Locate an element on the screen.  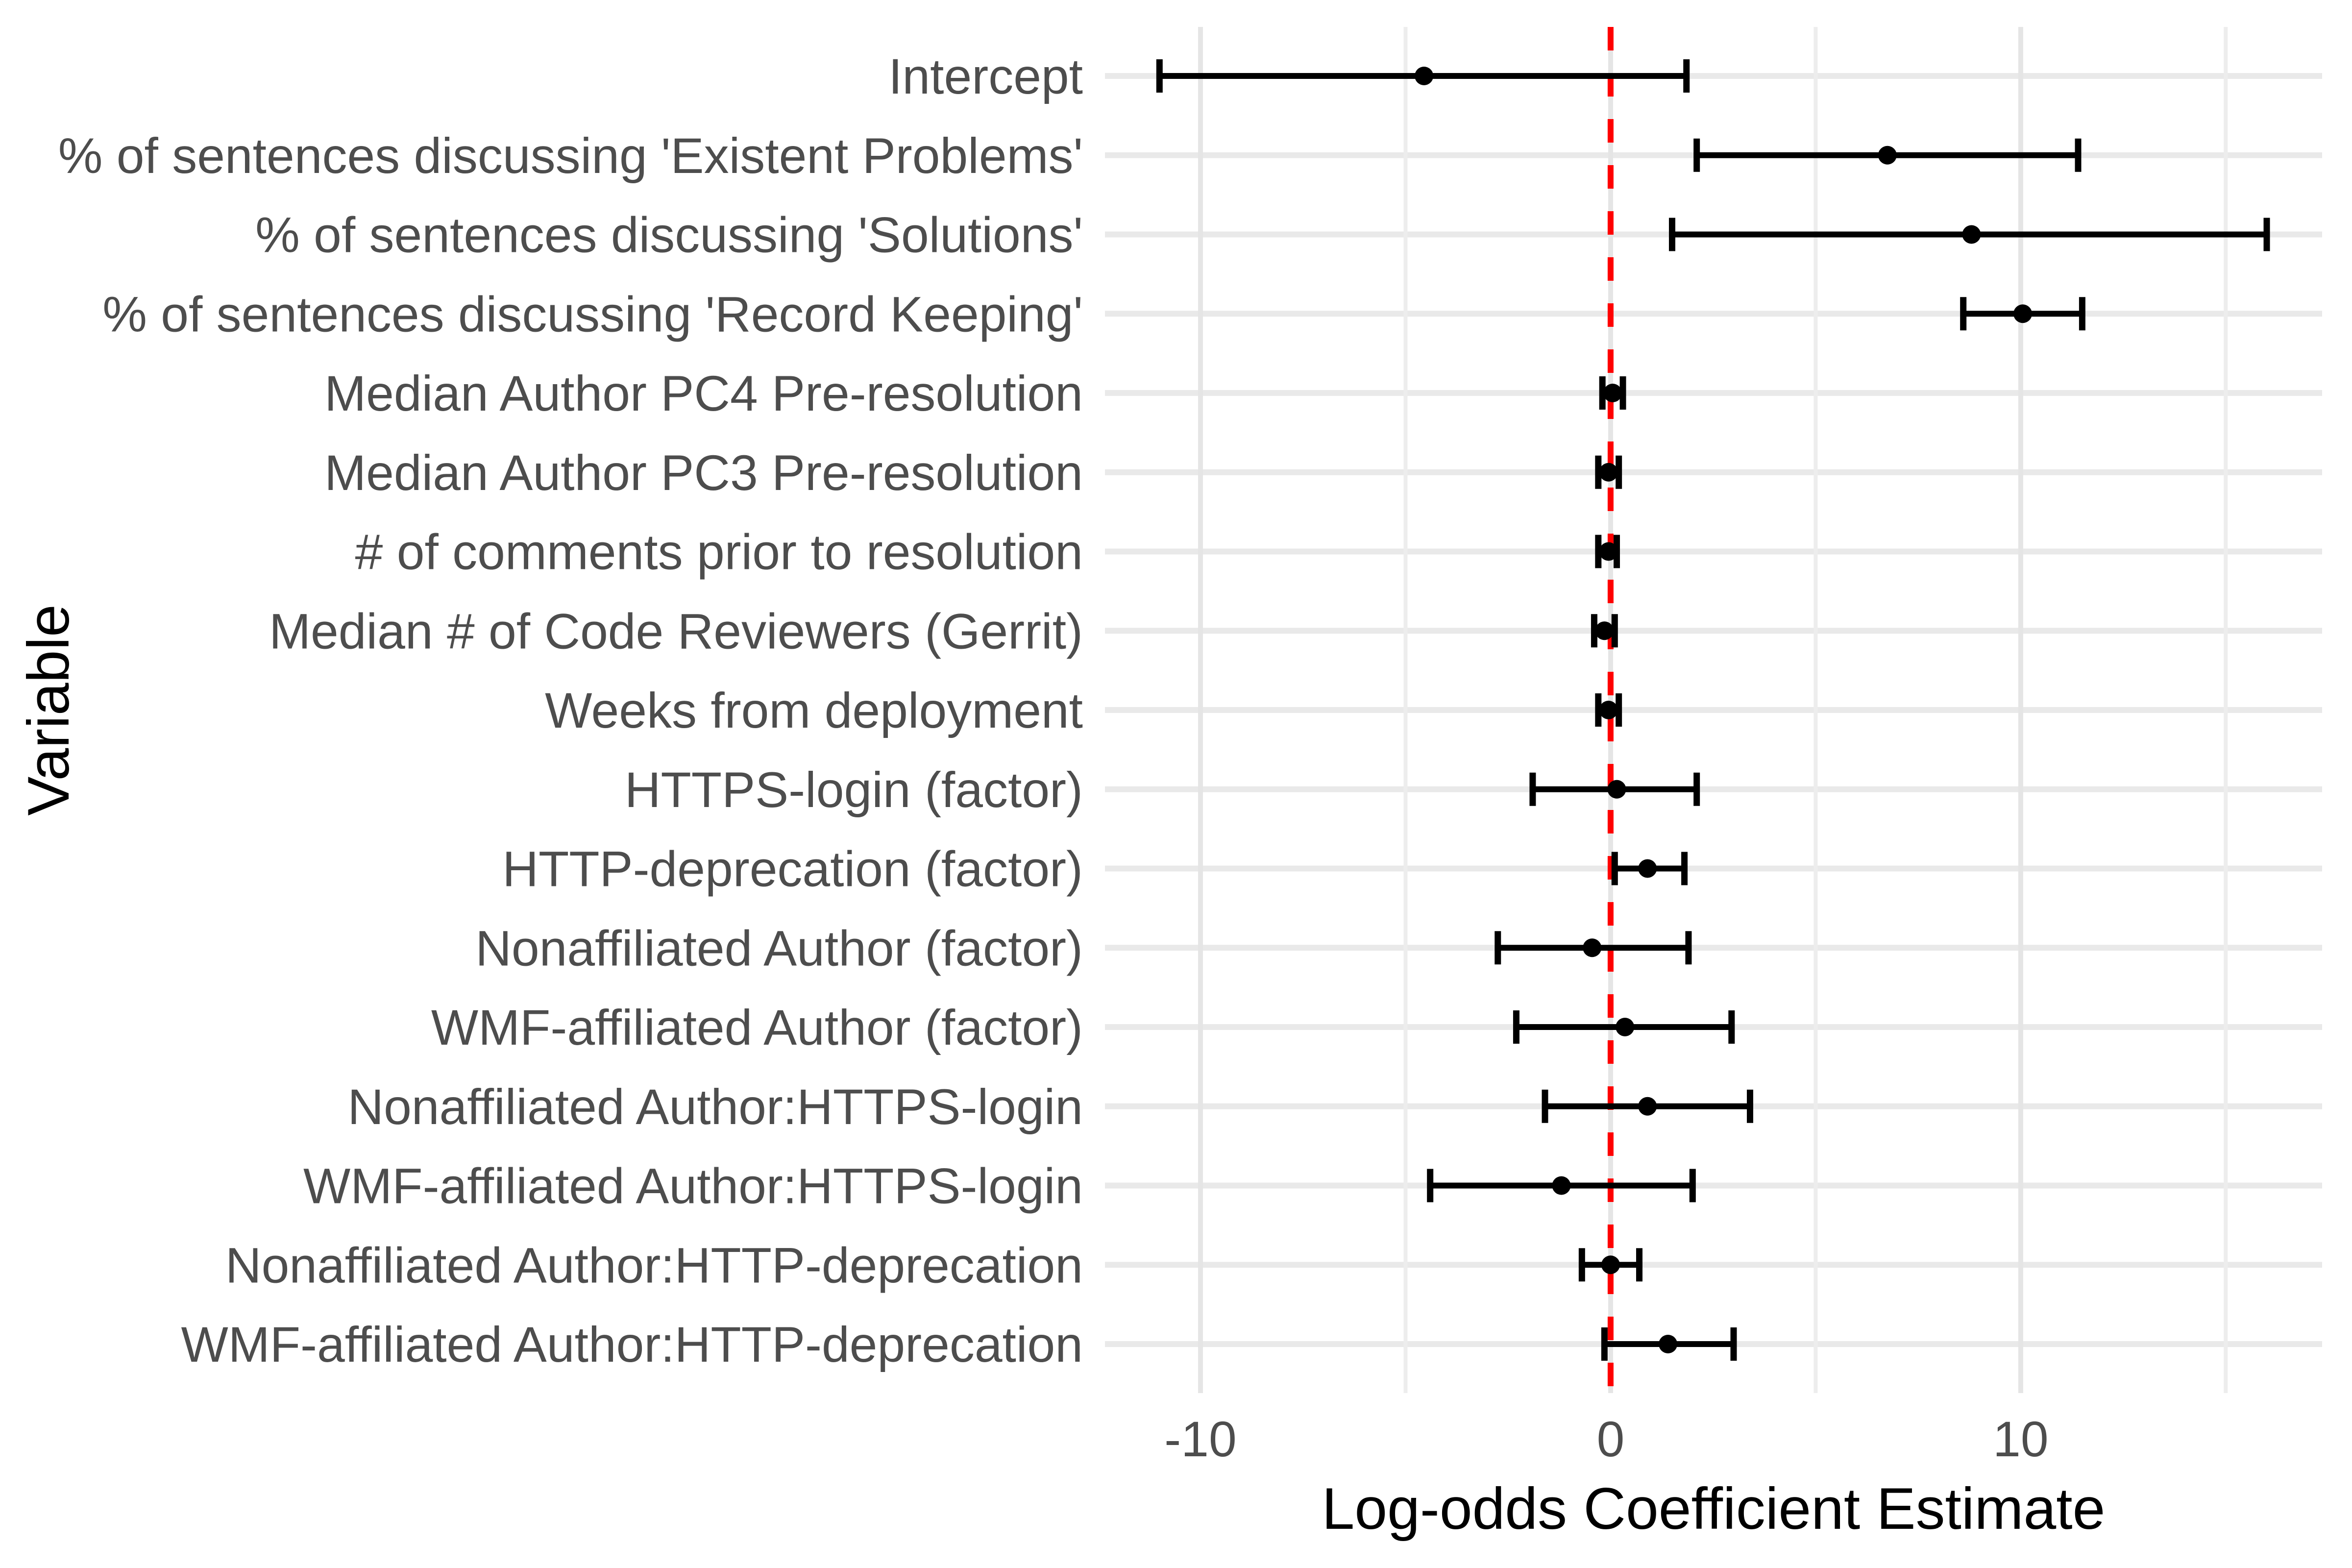
y-axis-tick-label: # of comments prior to resolution is located at coordinates (719, 552).